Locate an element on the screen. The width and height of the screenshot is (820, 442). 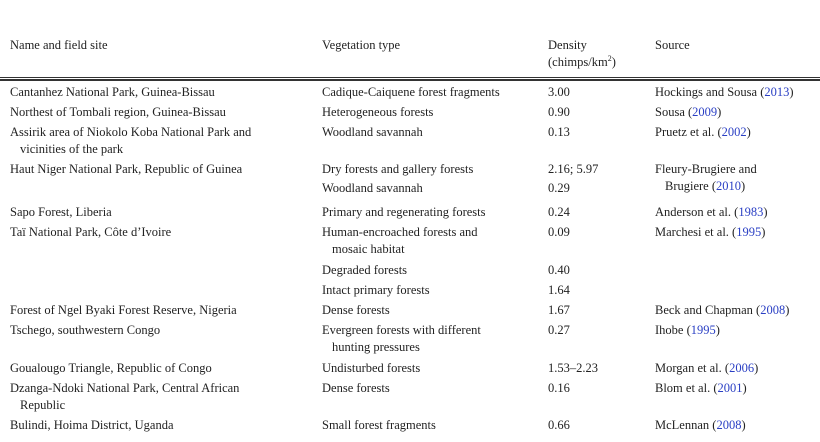
density-value: 0.66 is located at coordinates (559, 425).